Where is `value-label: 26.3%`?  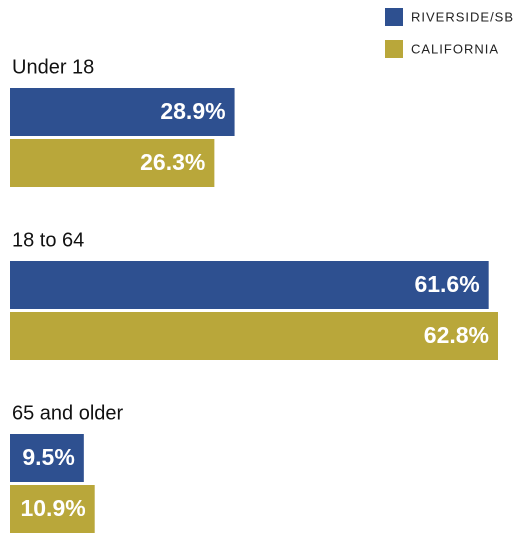 value-label: 26.3% is located at coordinates (172, 162).